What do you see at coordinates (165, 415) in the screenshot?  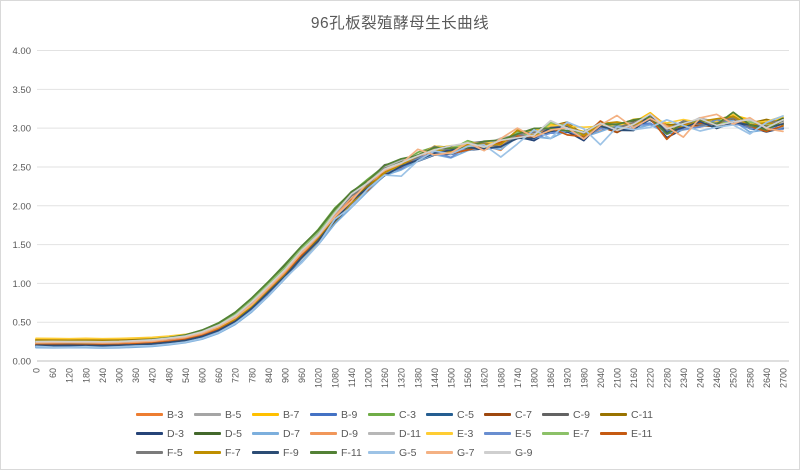 I see `legend-item-B-3: B-3` at bounding box center [165, 415].